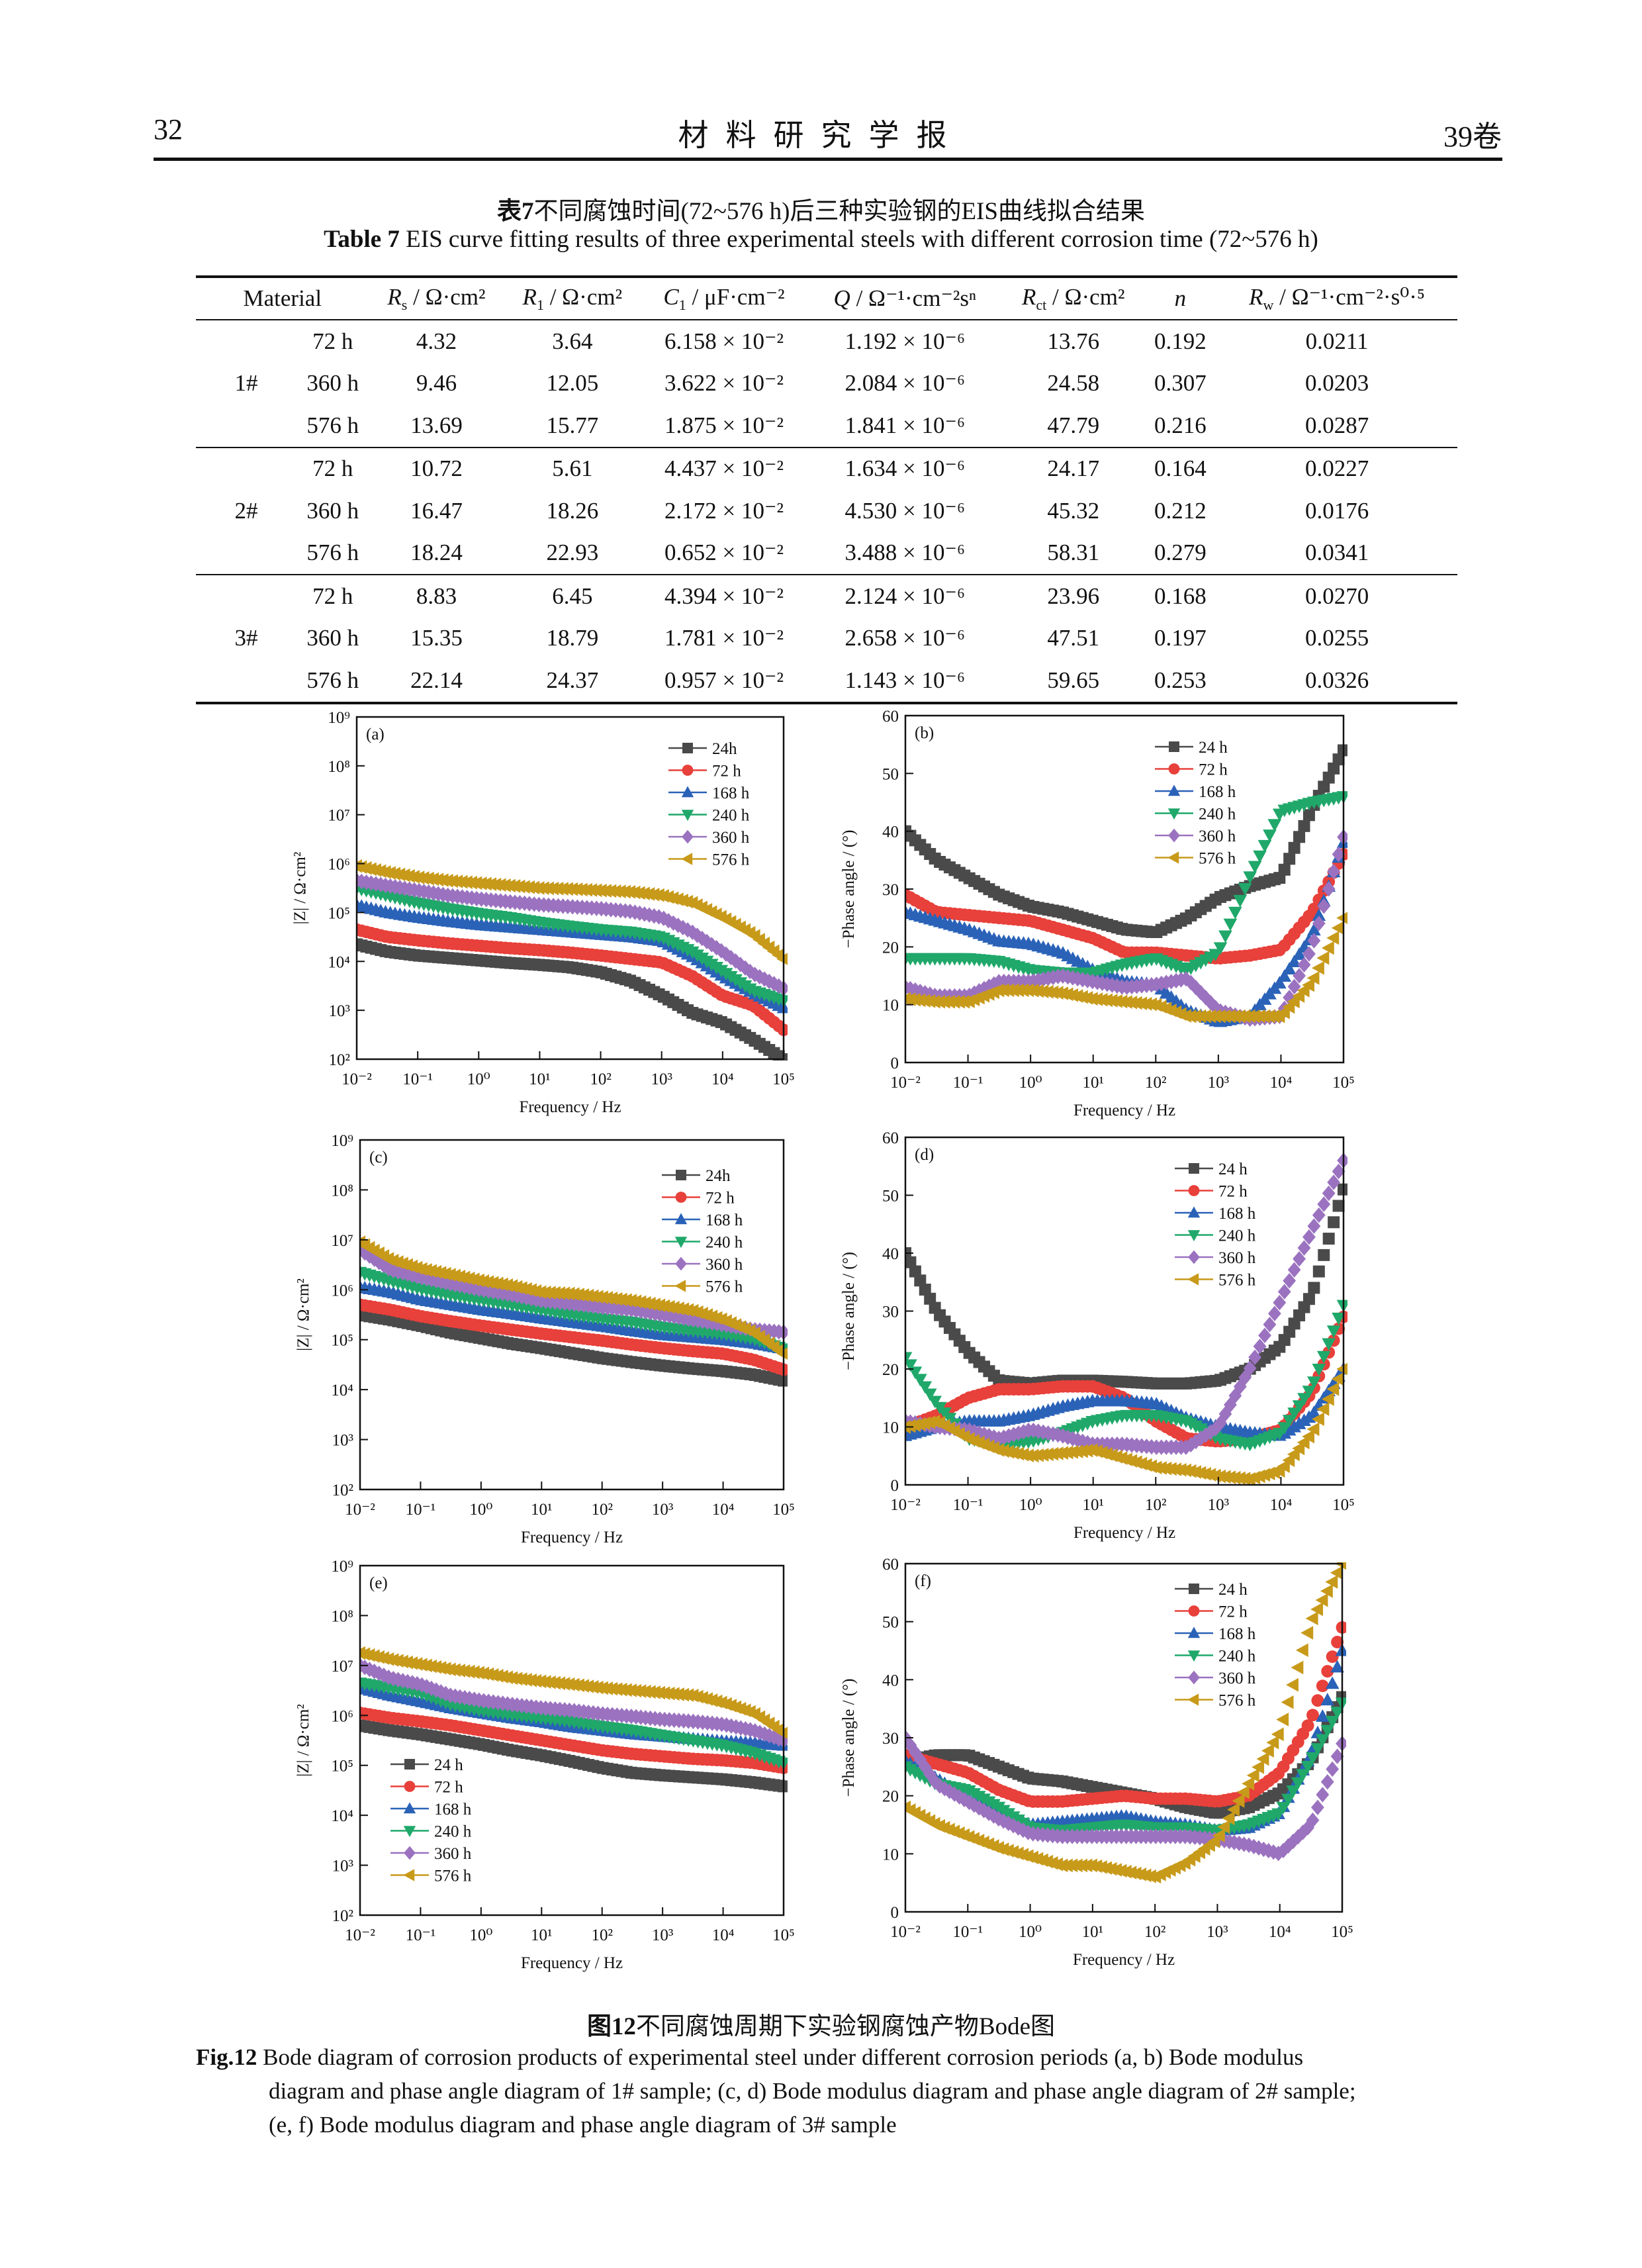  I want to click on legend-label: 24 h, so click(1213, 748).